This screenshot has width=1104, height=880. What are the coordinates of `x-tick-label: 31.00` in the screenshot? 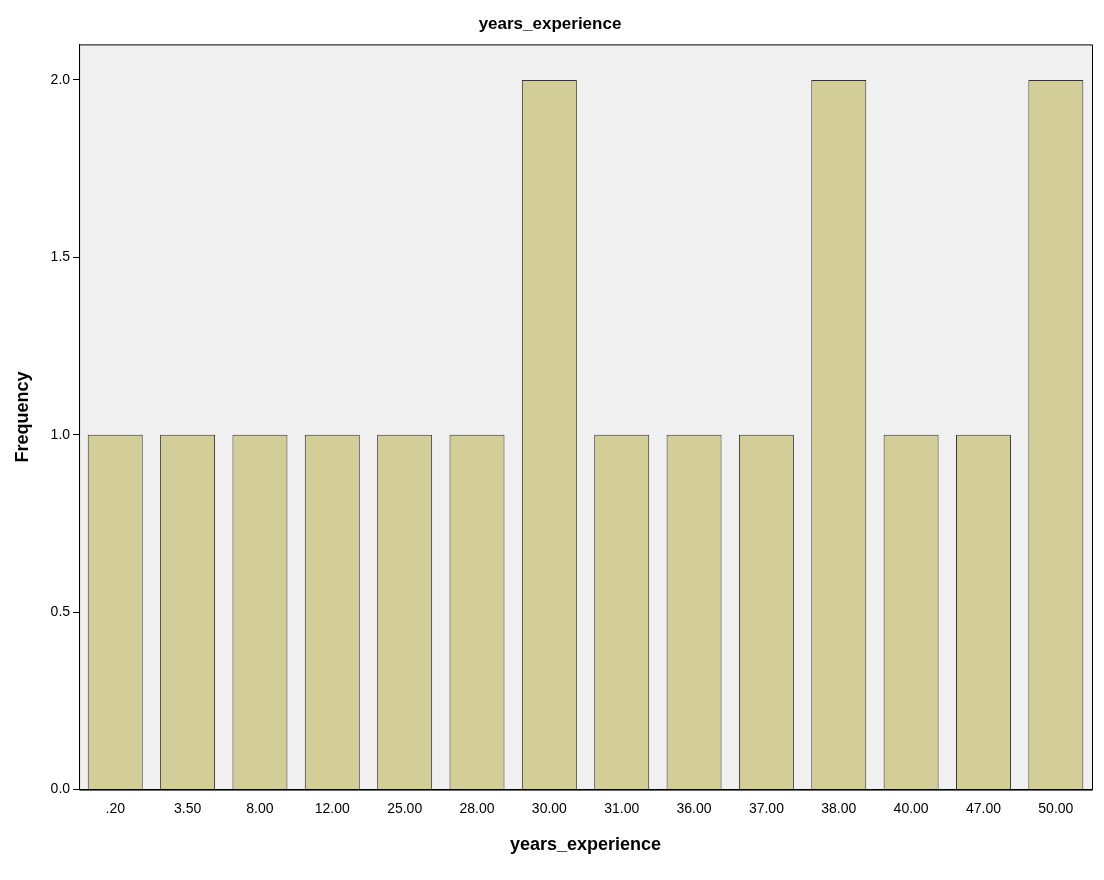 It's located at (622, 807).